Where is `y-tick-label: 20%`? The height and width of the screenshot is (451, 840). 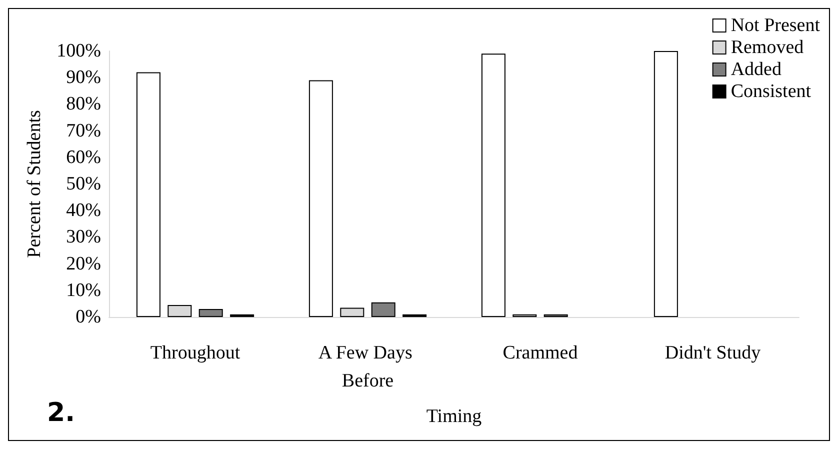
y-tick-label: 20% is located at coordinates (84, 263).